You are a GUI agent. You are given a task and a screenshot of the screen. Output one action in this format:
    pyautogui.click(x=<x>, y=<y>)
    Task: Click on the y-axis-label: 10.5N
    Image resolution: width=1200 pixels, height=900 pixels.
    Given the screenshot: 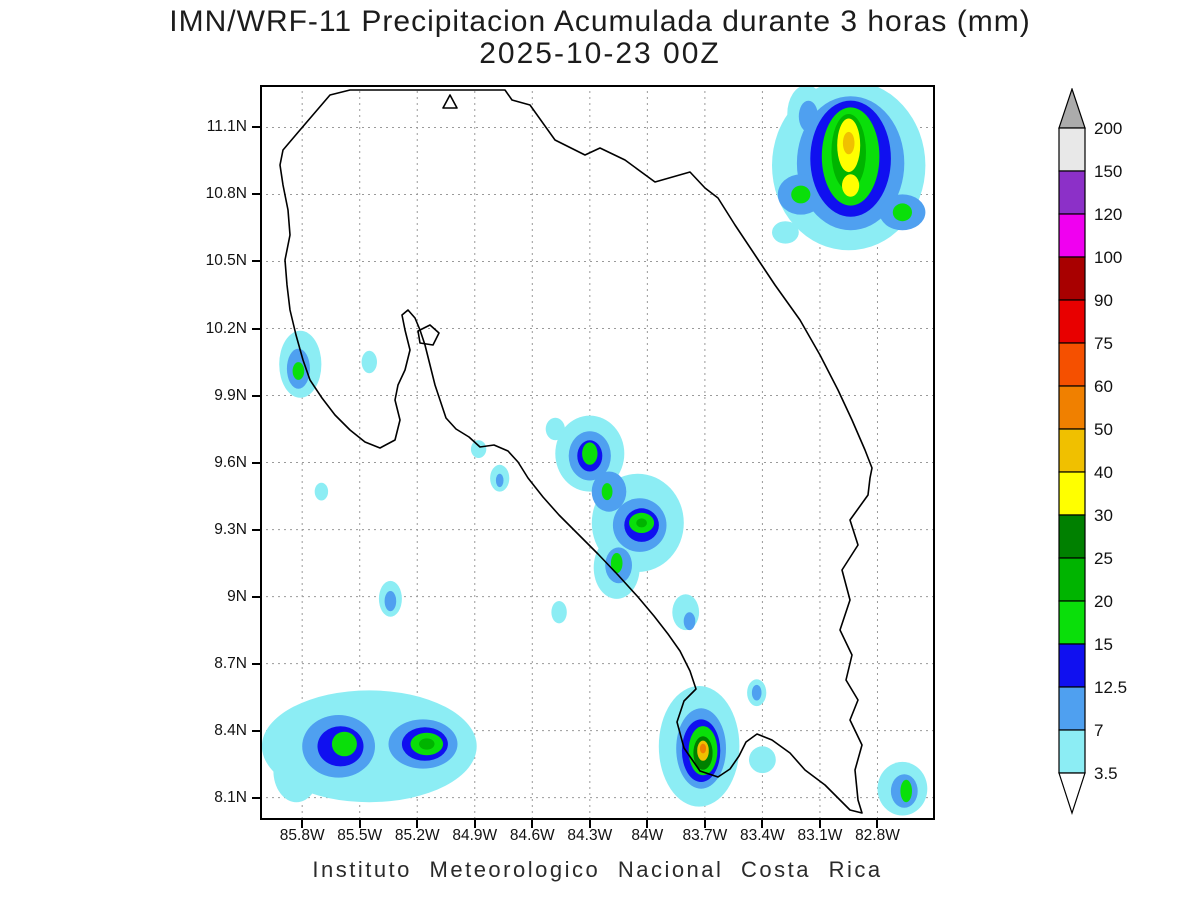 What is the action you would take?
    pyautogui.click(x=226, y=261)
    